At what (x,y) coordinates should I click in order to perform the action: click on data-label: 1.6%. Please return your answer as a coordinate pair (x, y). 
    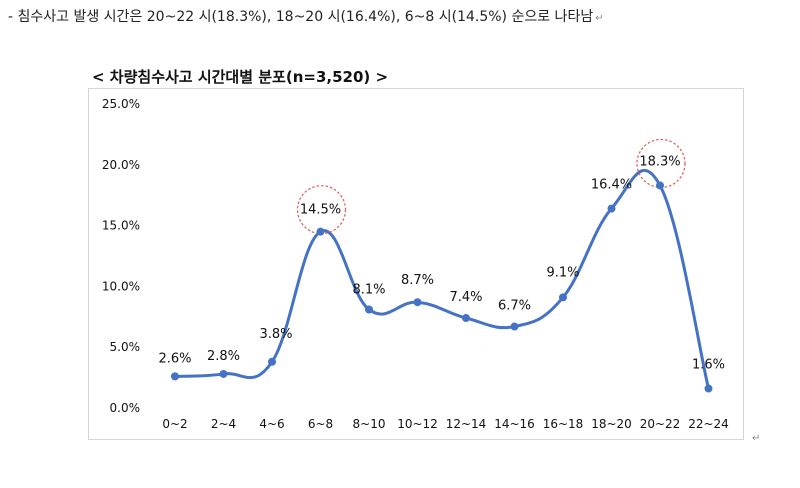
    Looking at the image, I should click on (708, 365).